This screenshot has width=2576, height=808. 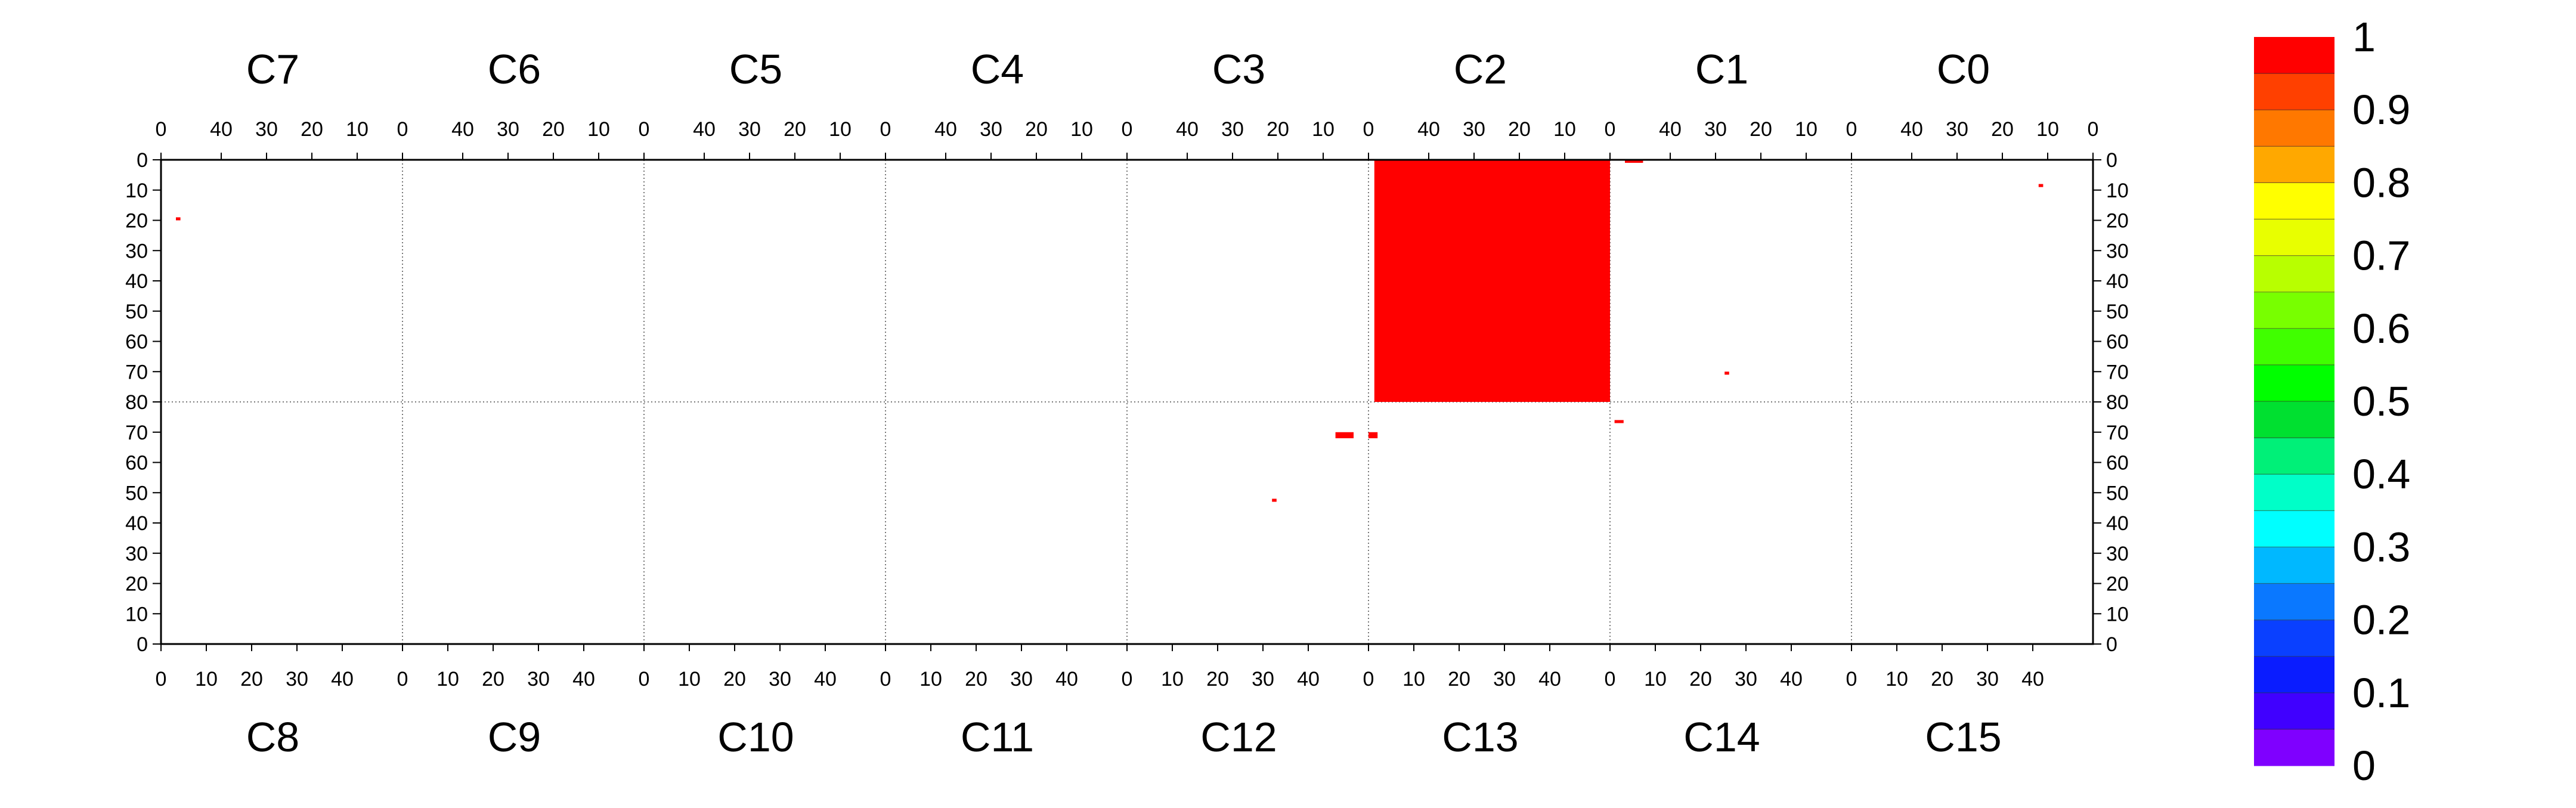 What do you see at coordinates (2381, 329) in the screenshot?
I see `colorbar-tick-label: 0.6` at bounding box center [2381, 329].